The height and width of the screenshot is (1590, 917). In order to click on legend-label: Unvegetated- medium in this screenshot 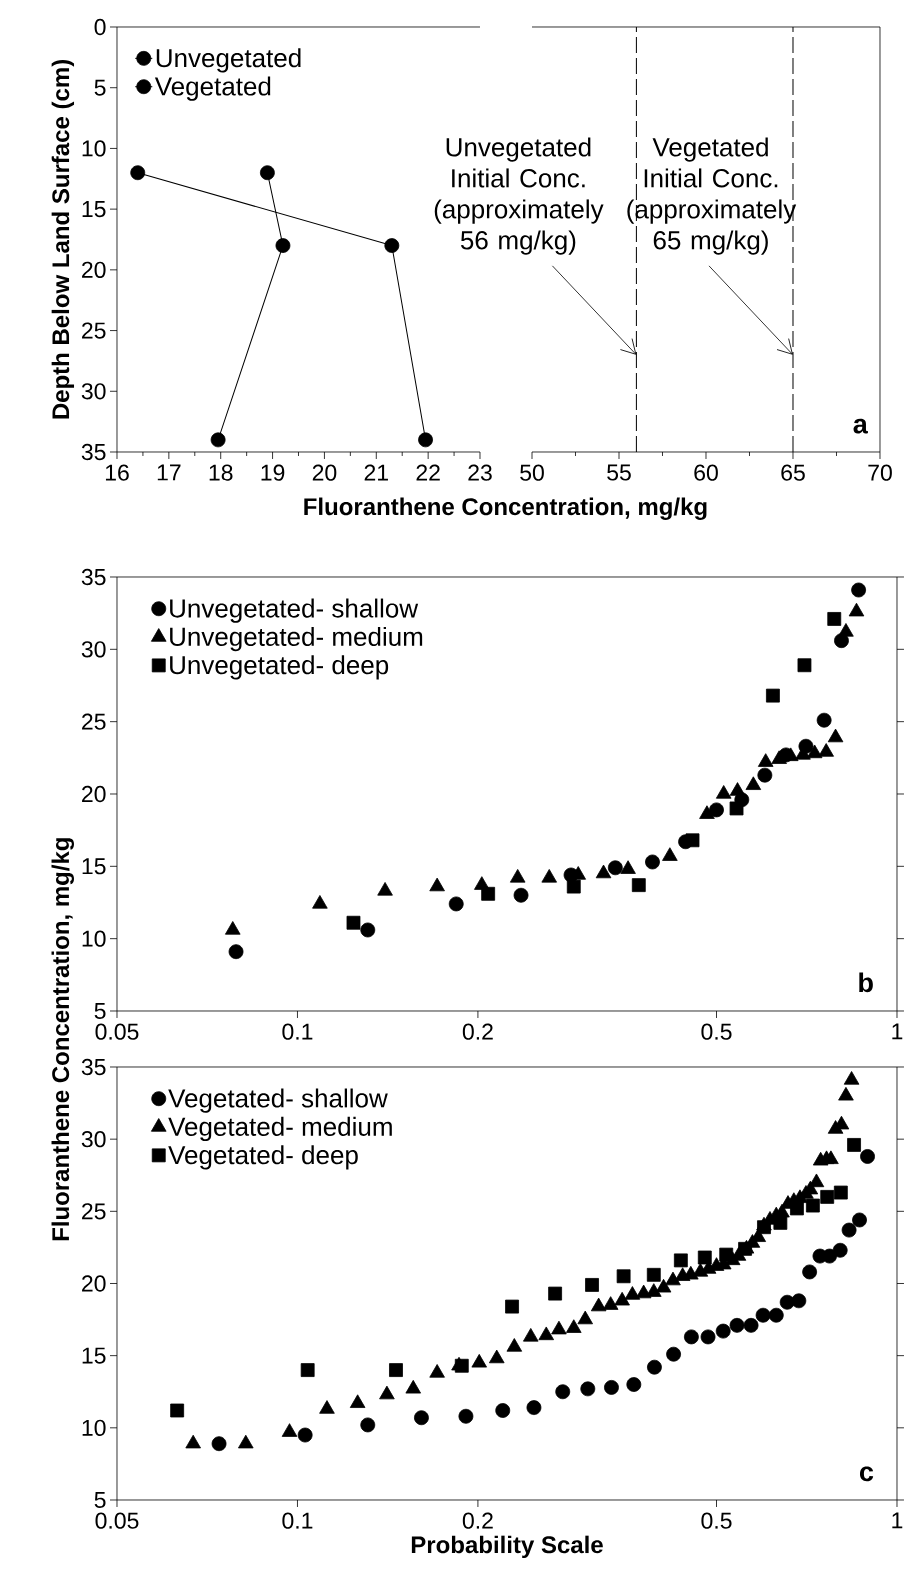, I will do `click(296, 639)`.